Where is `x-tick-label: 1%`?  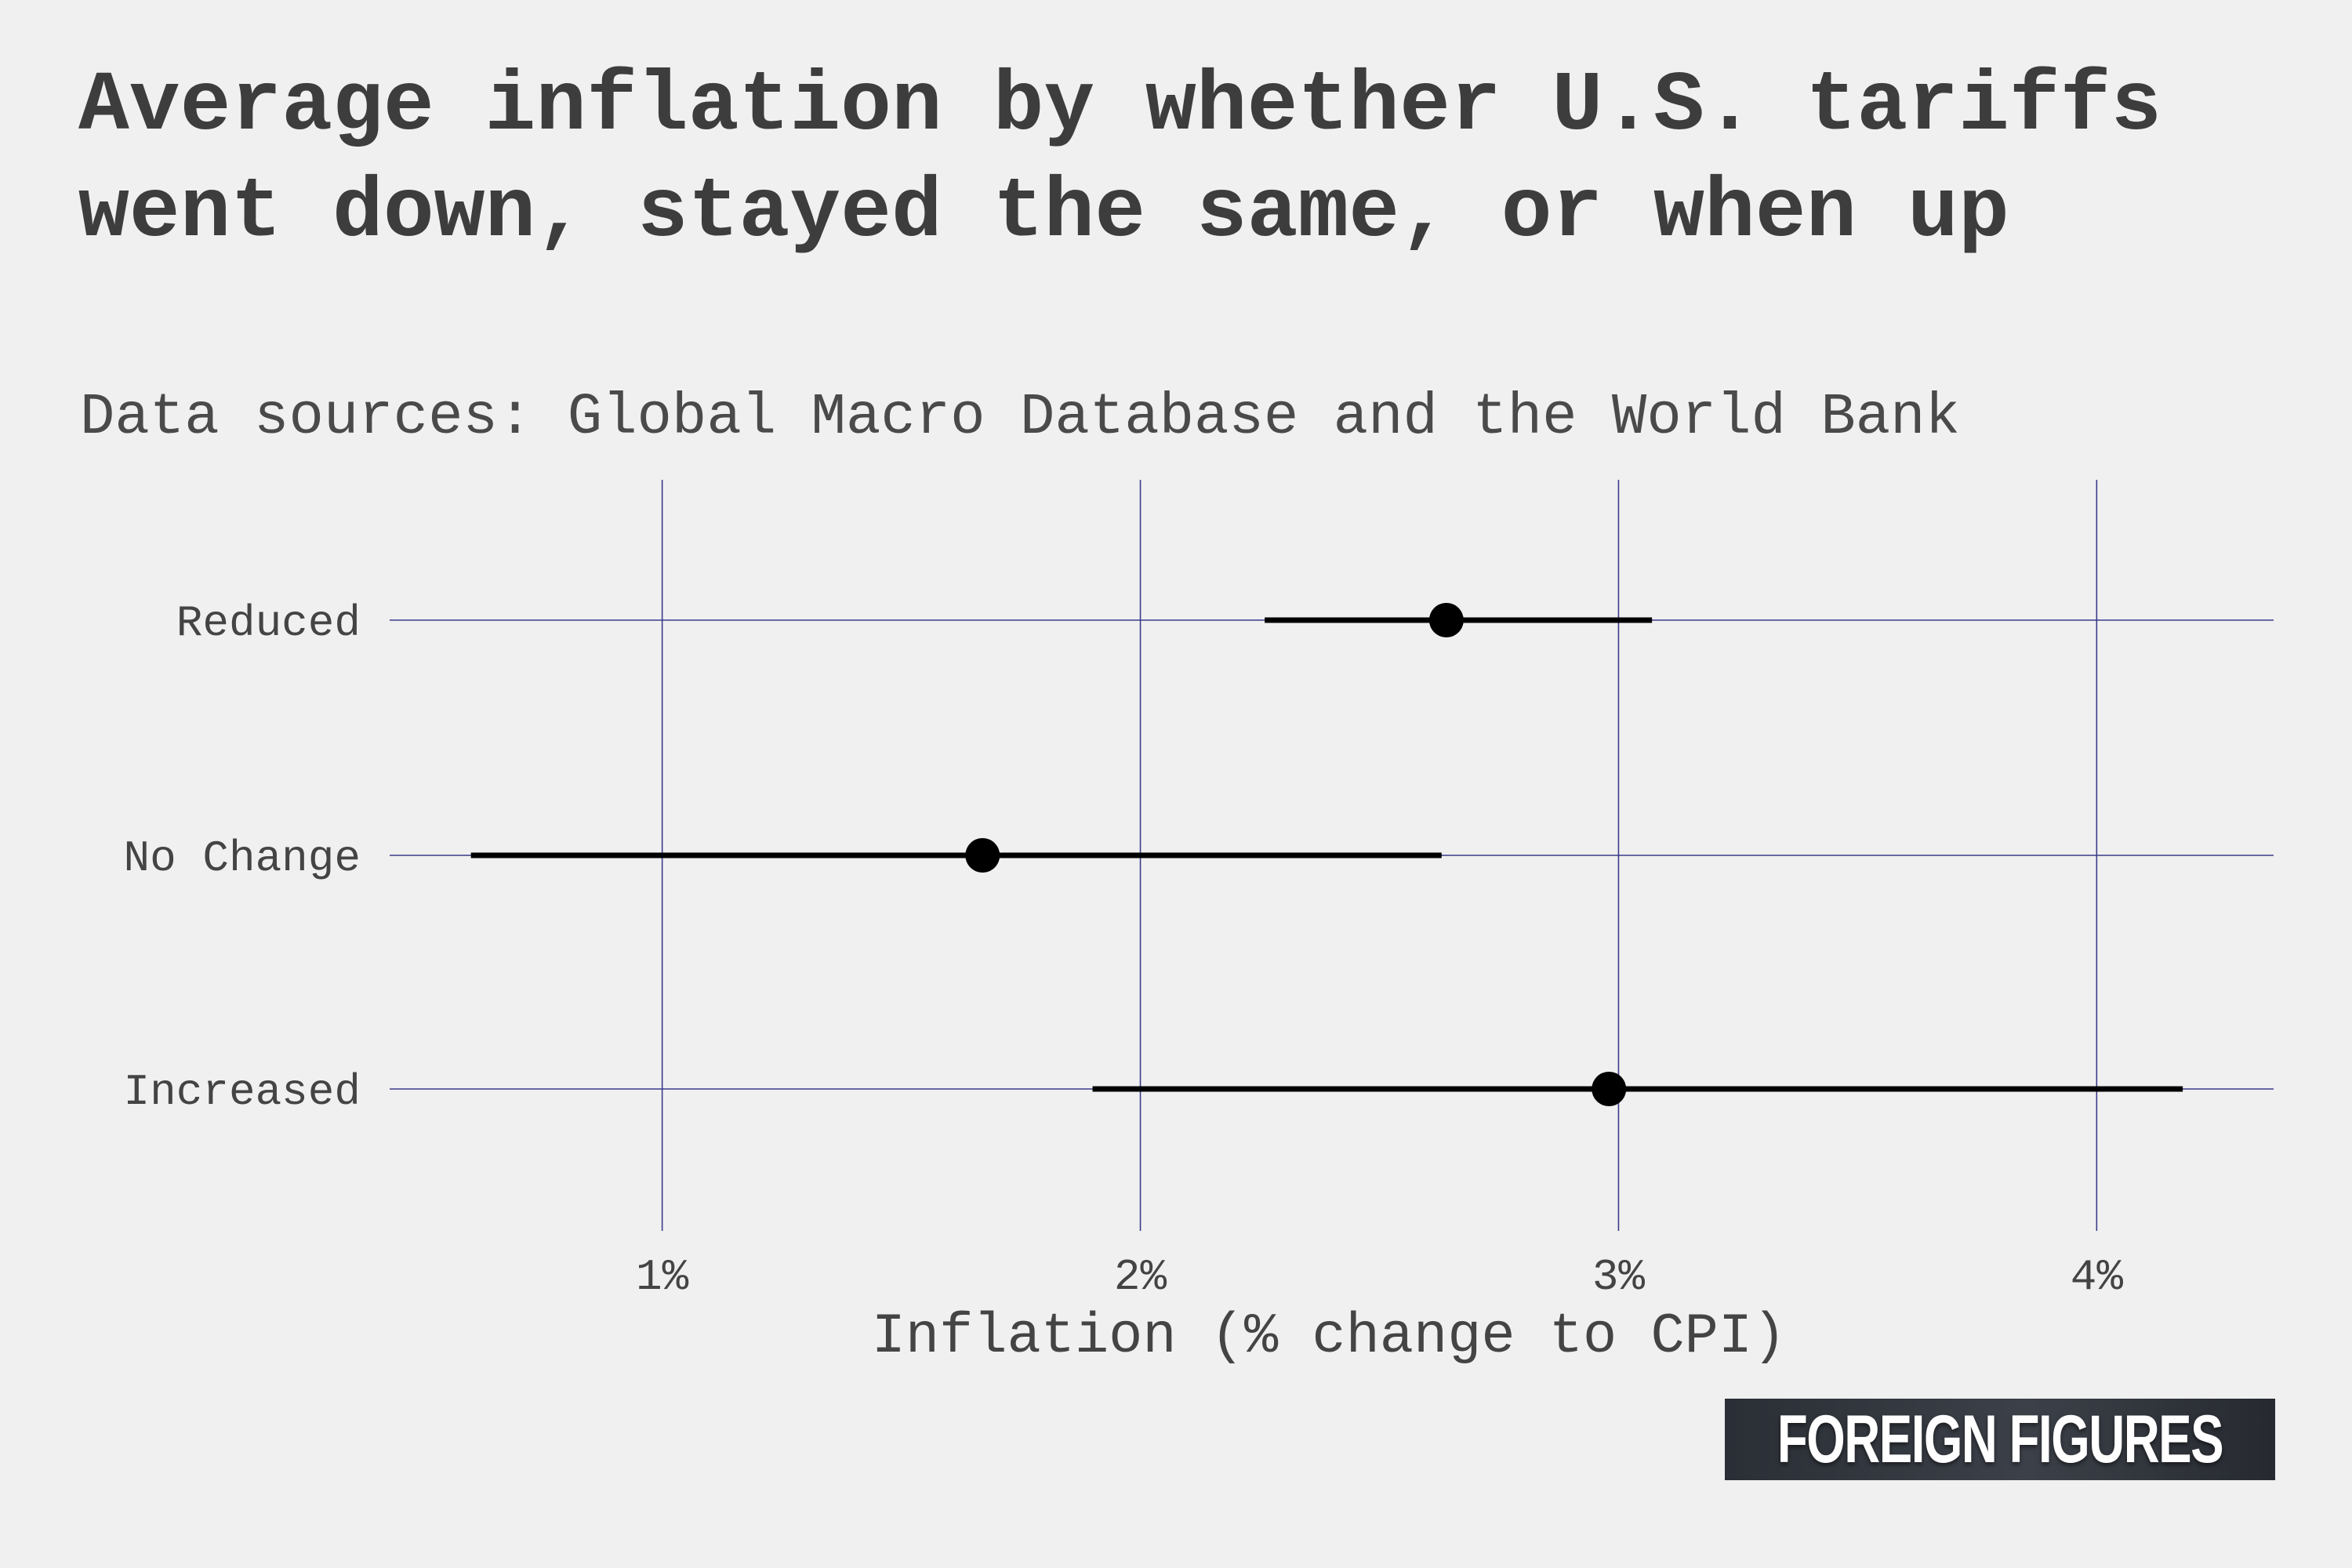 x-tick-label: 1% is located at coordinates (662, 1277).